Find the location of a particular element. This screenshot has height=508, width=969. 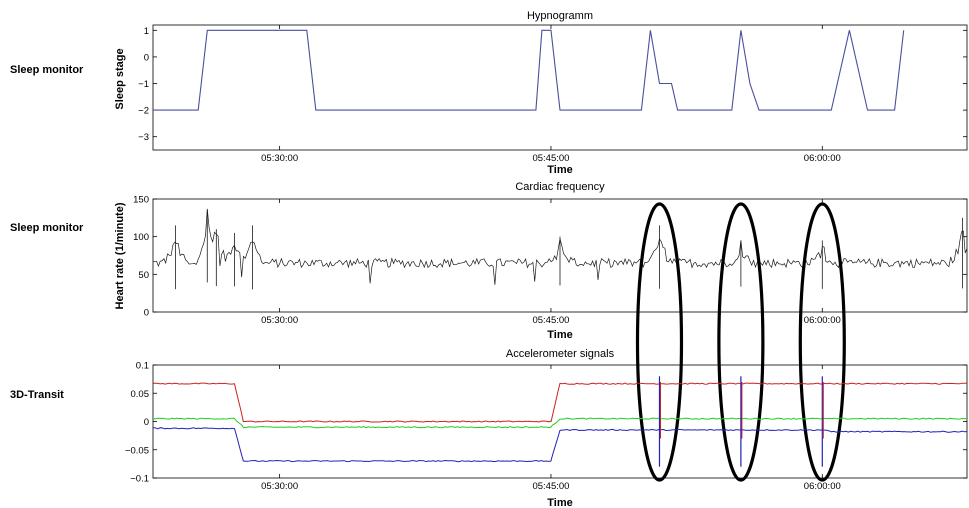

x-ticks: 05:30:00 05:45:00 06:00:00 is located at coordinates (551, 428).